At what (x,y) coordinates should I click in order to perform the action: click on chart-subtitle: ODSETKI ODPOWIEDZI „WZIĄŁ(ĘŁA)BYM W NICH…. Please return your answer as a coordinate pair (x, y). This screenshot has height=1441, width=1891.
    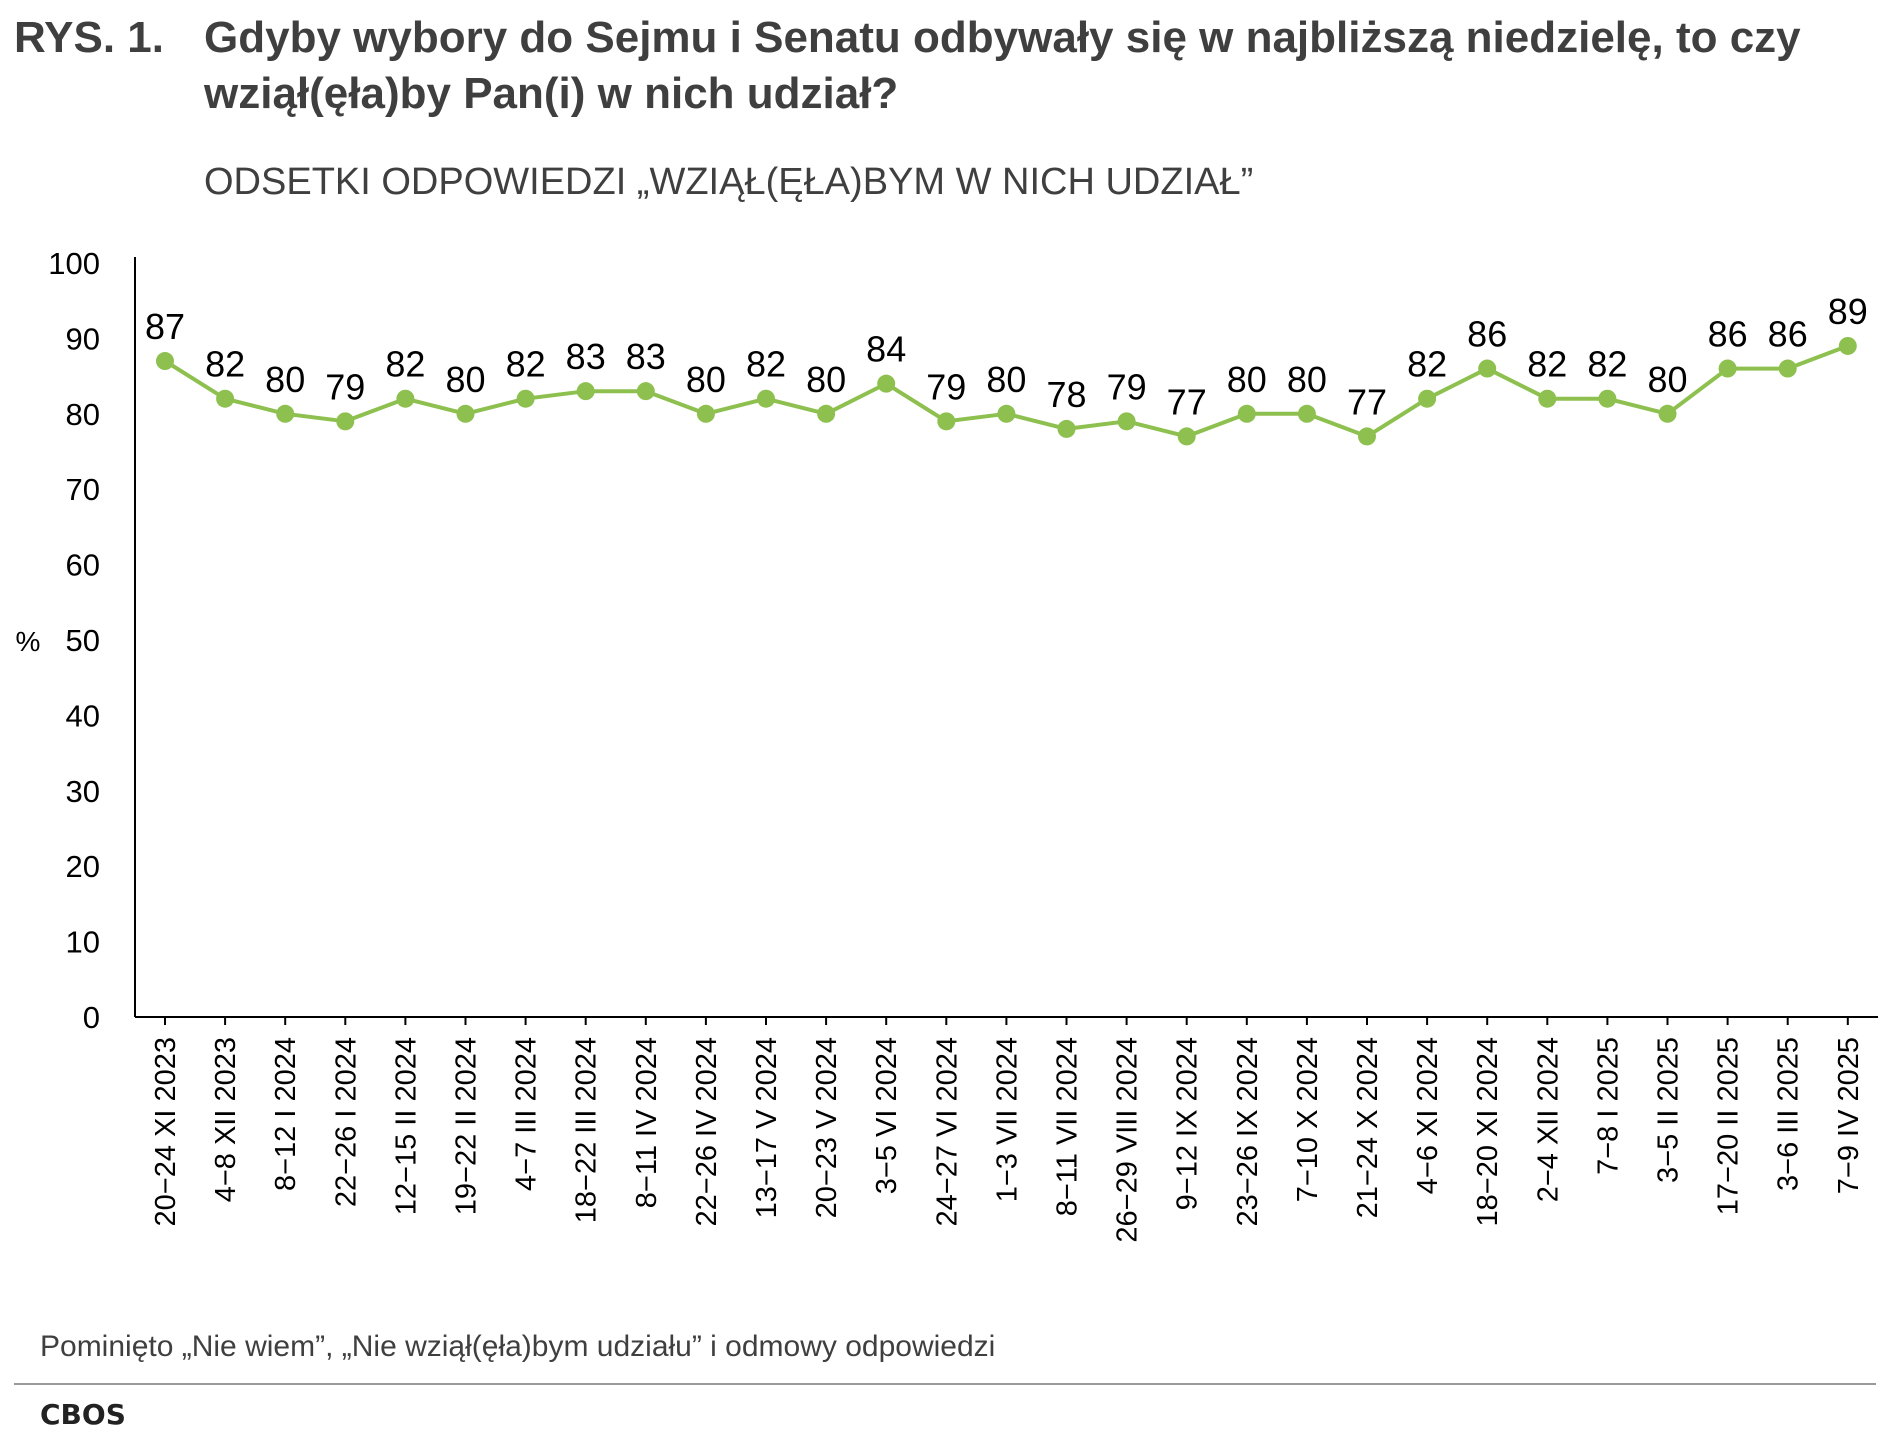
    Looking at the image, I should click on (729, 182).